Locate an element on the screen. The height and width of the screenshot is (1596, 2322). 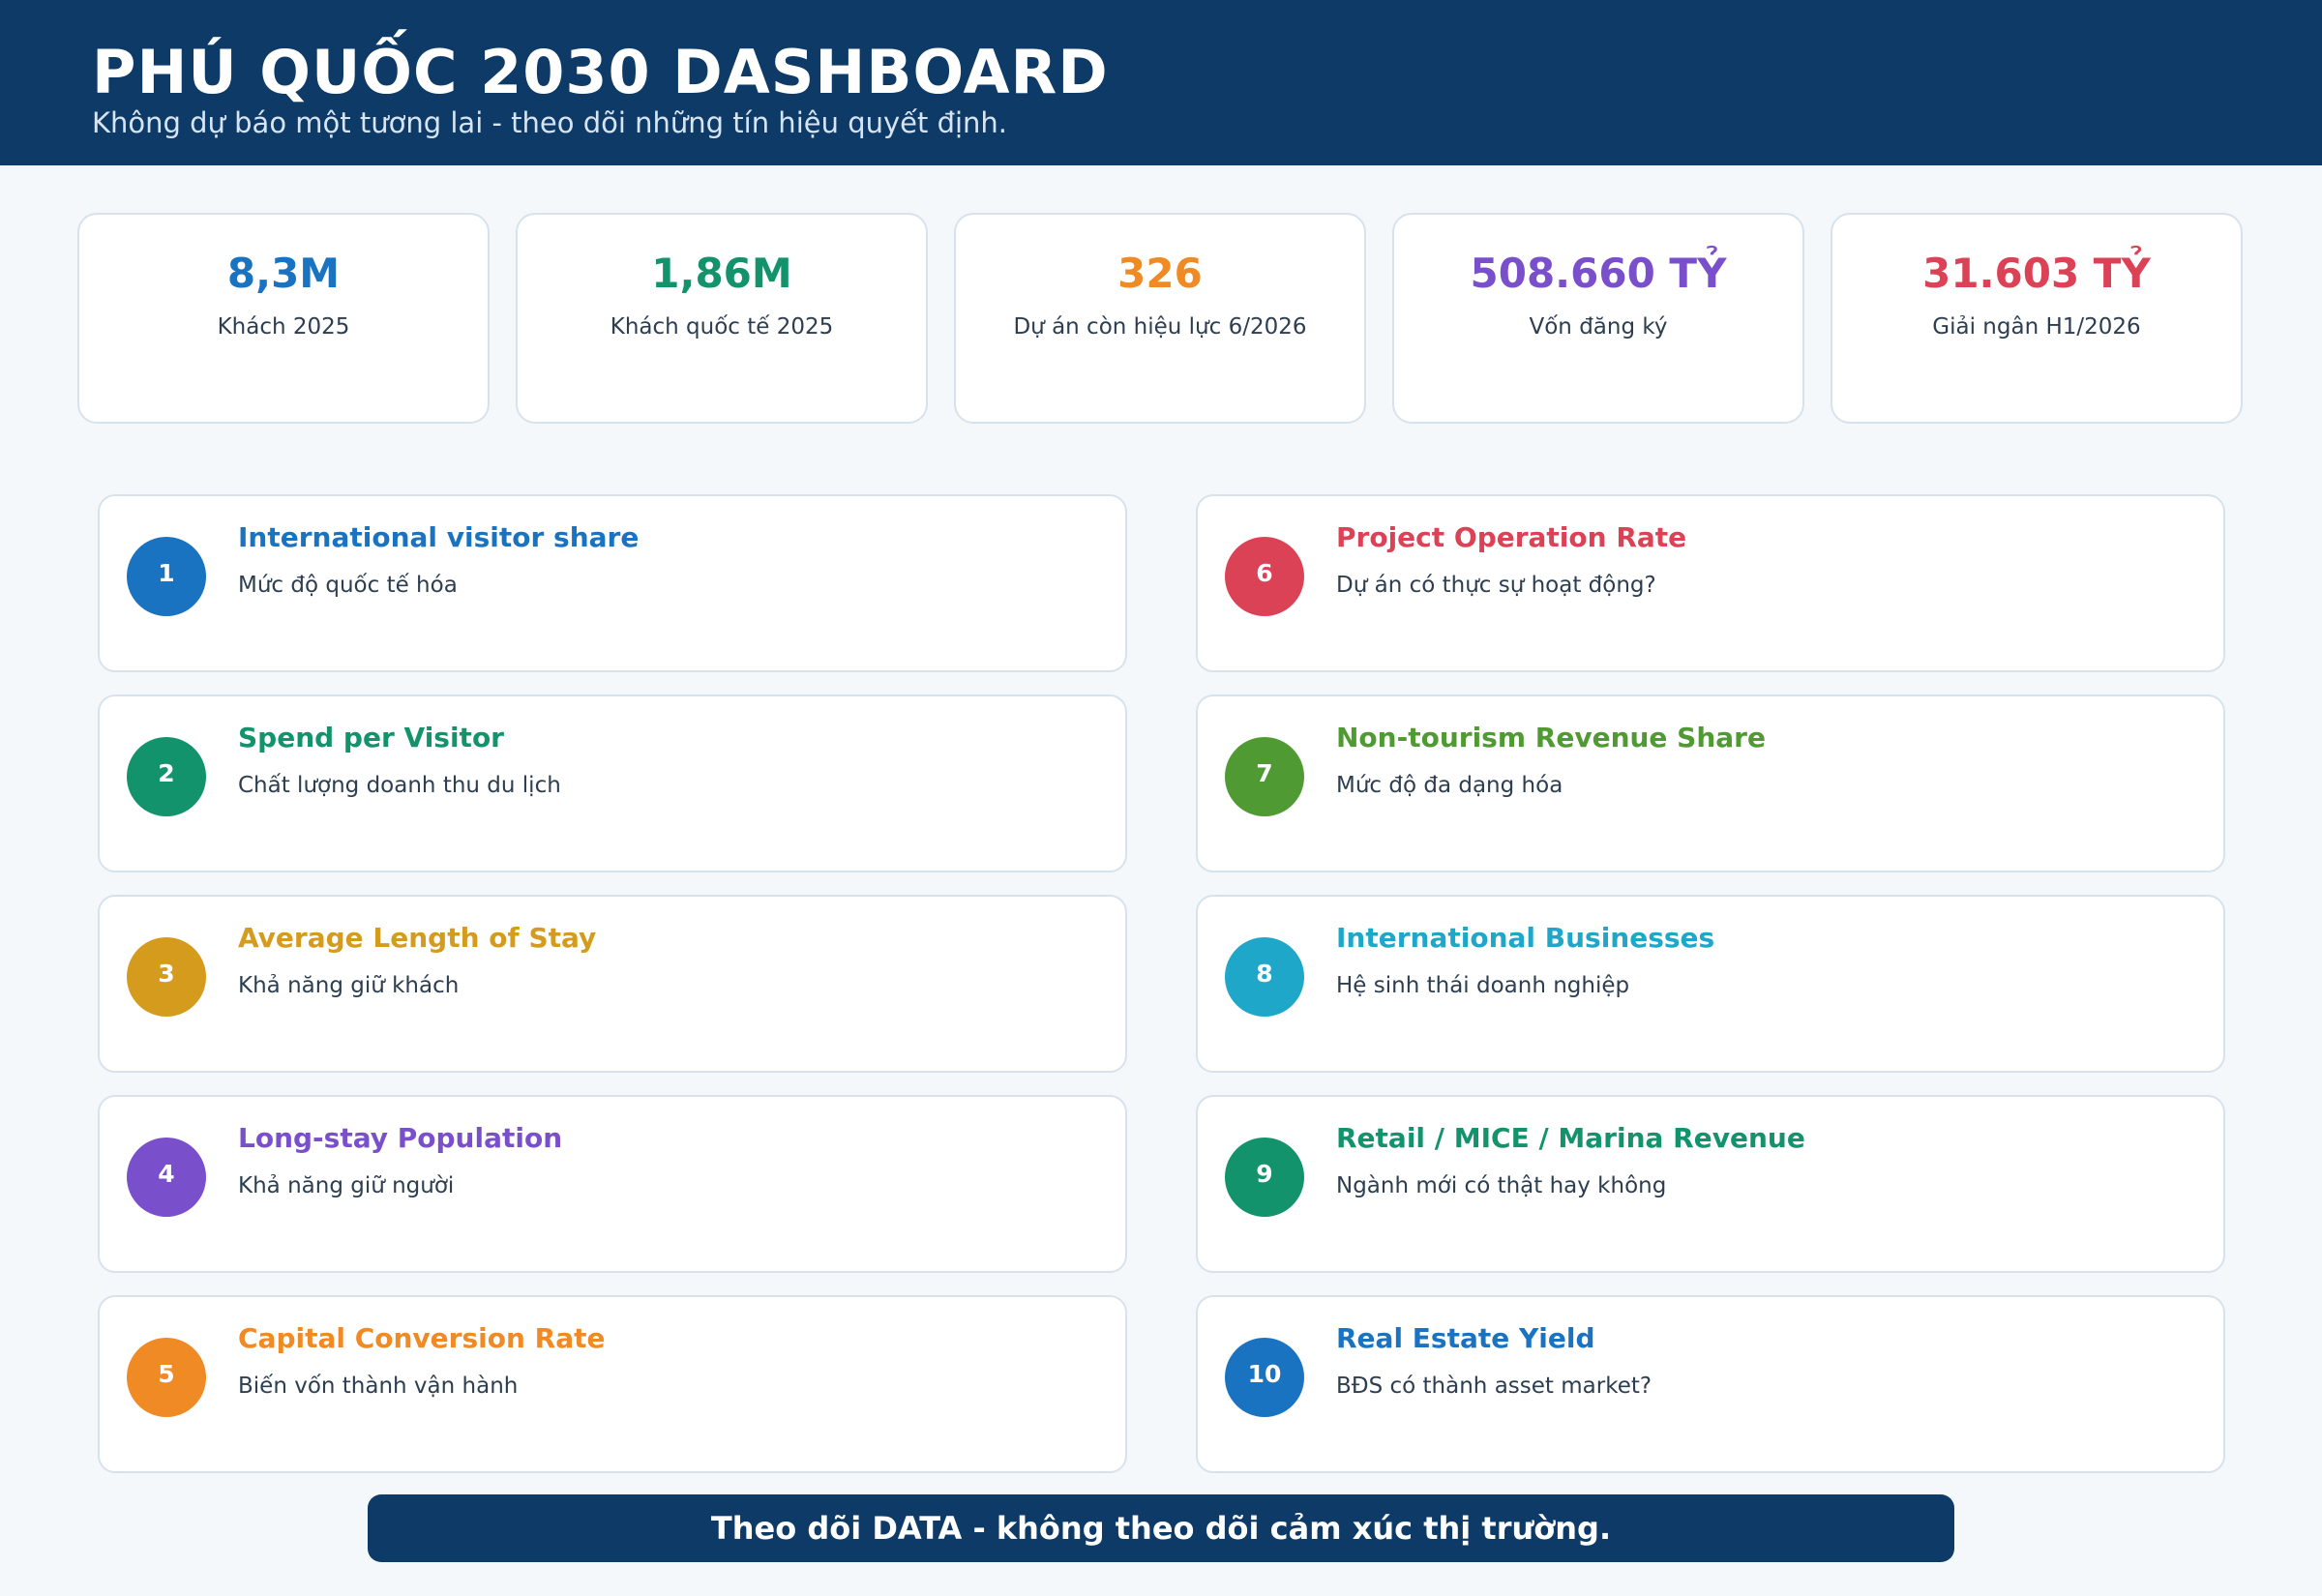
stat-value: 31.603 TỶ is located at coordinates (2036, 273).